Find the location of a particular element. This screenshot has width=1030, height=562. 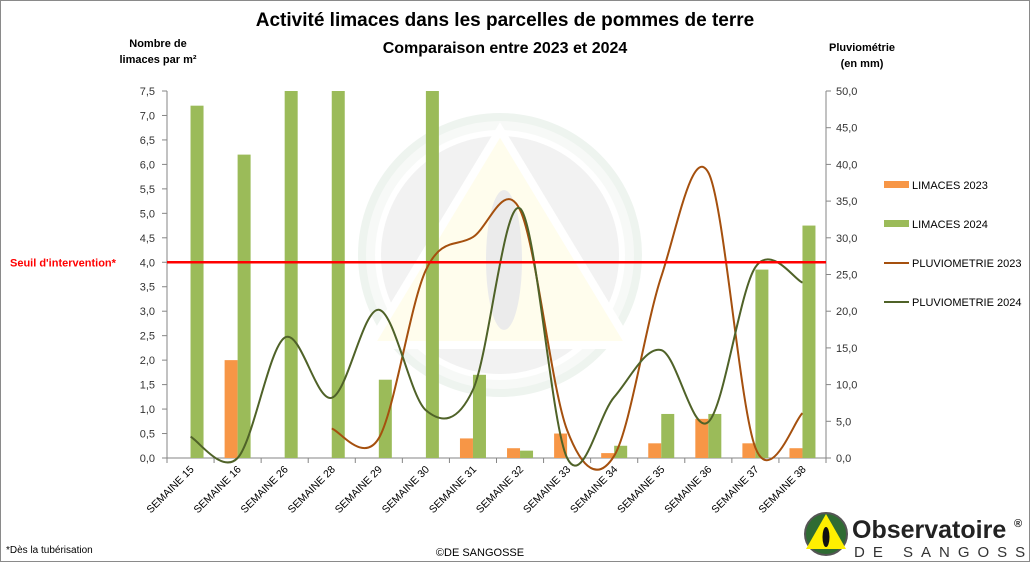

y2-tick-label: 35,0 is located at coordinates (846, 202).